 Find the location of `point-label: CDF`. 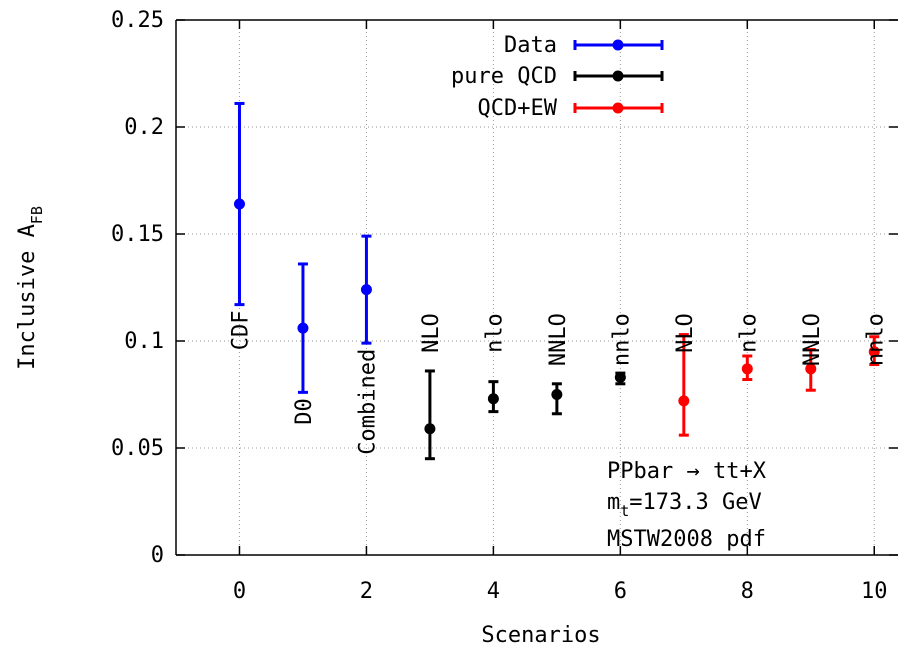

point-label: CDF is located at coordinates (240, 330).